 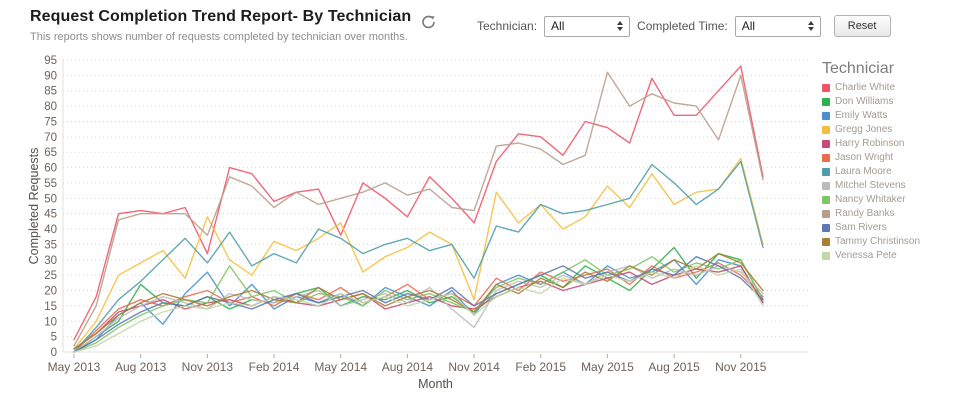 I want to click on y-tick-label: 70, so click(x=50, y=138).